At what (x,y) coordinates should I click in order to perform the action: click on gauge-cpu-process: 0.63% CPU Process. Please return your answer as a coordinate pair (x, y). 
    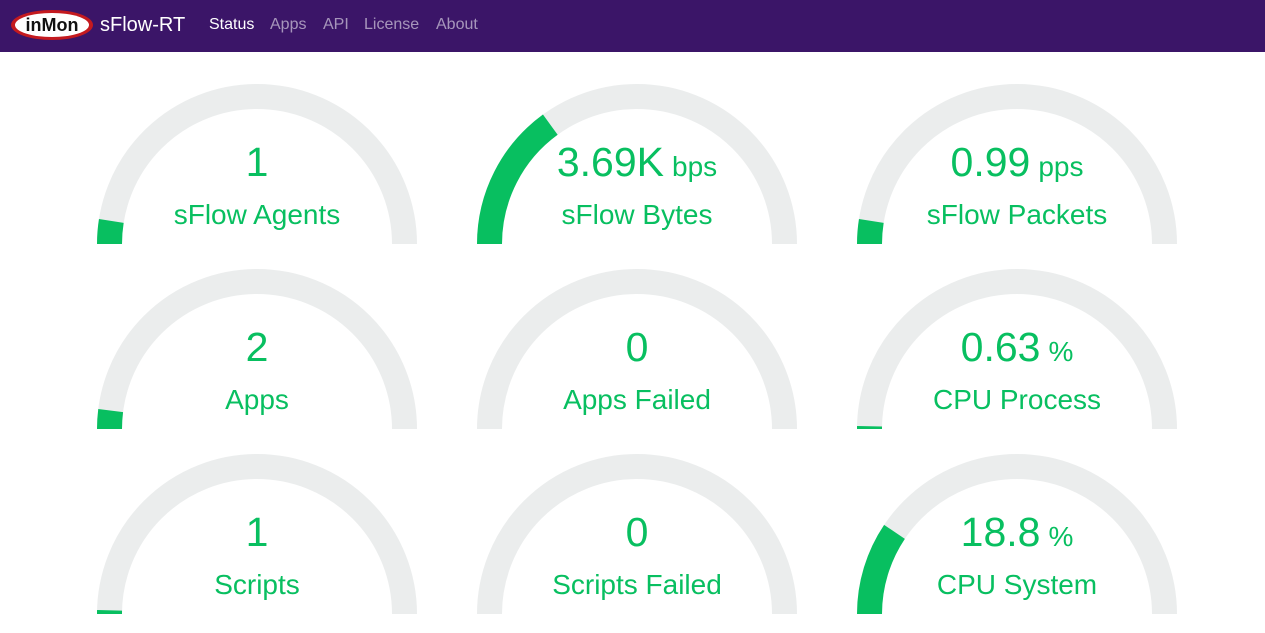
    Looking at the image, I should click on (1017, 344).